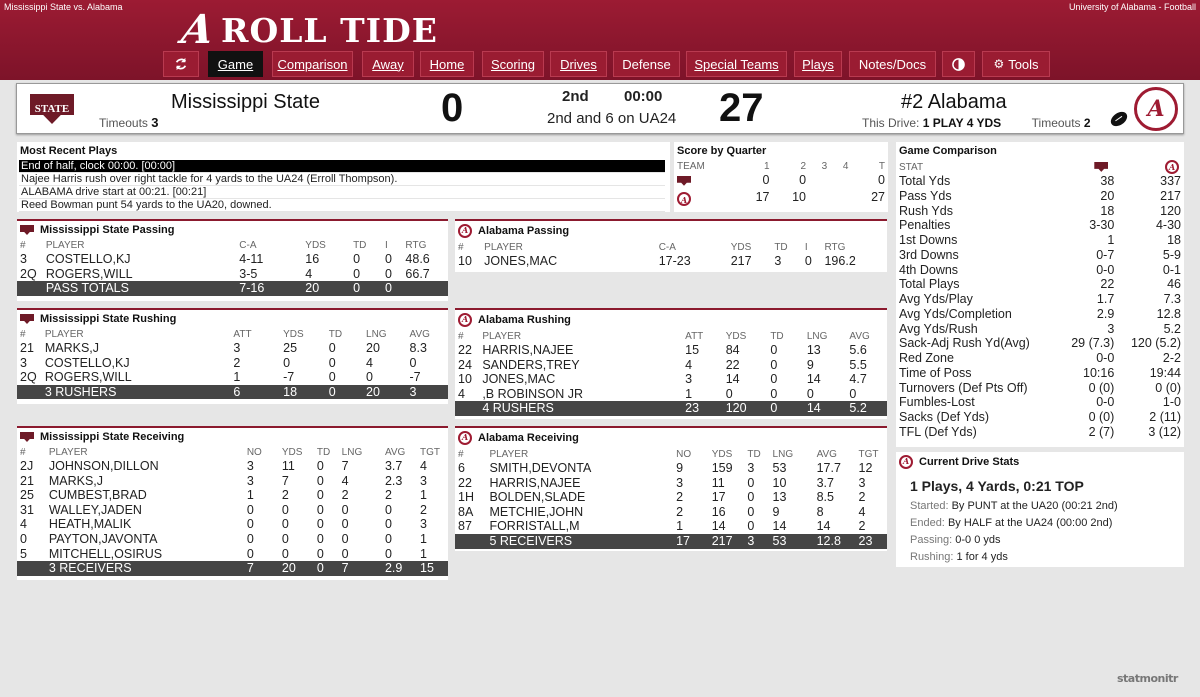 Image resolution: width=1200 pixels, height=697 pixels. Describe the element at coordinates (388, 64) in the screenshot. I see `tab-away: Away` at that location.